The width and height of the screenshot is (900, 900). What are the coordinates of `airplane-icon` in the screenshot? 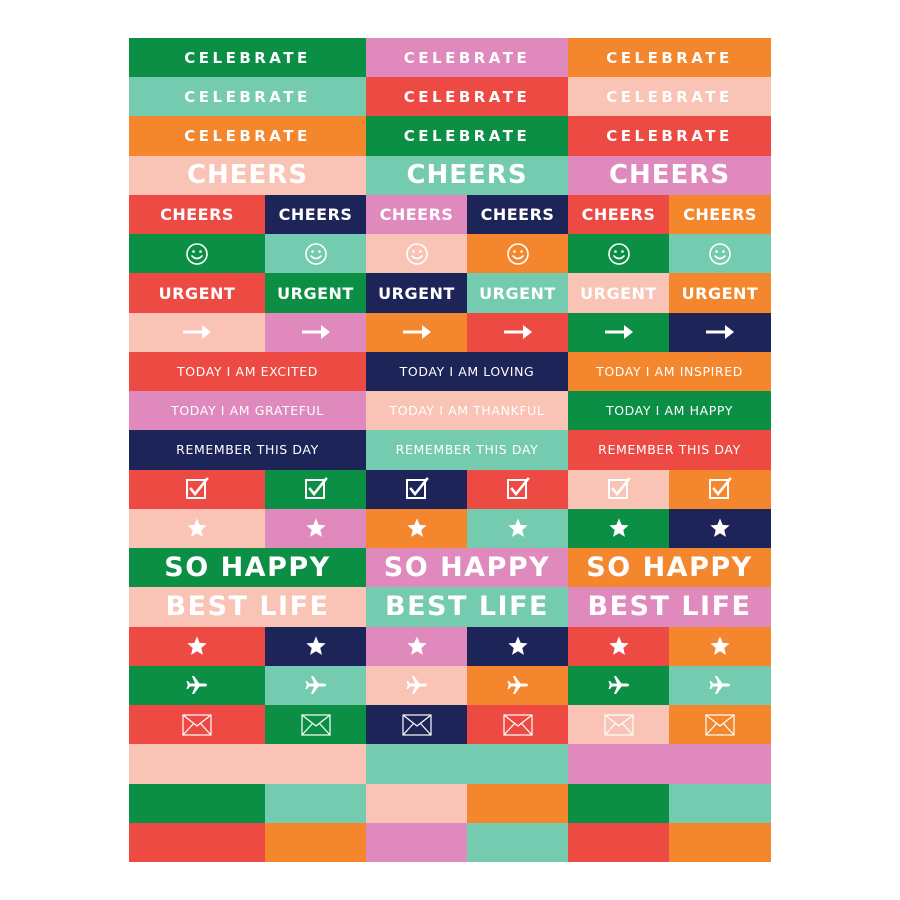 It's located at (197, 685).